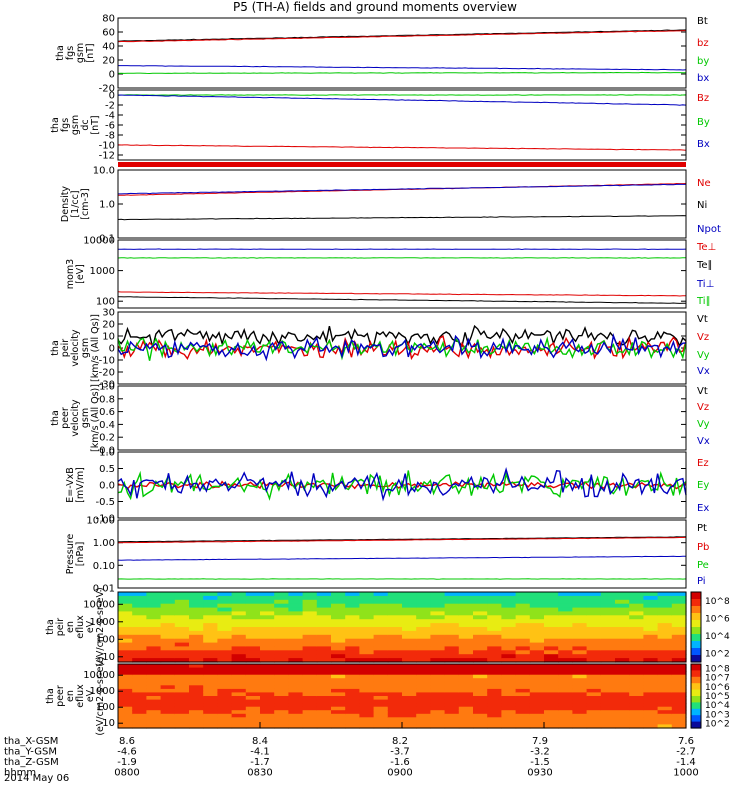 This screenshot has width=750, height=800. Describe the element at coordinates (260, 752) in the screenshot. I see `x-axis-tick-label: -4.1` at that location.